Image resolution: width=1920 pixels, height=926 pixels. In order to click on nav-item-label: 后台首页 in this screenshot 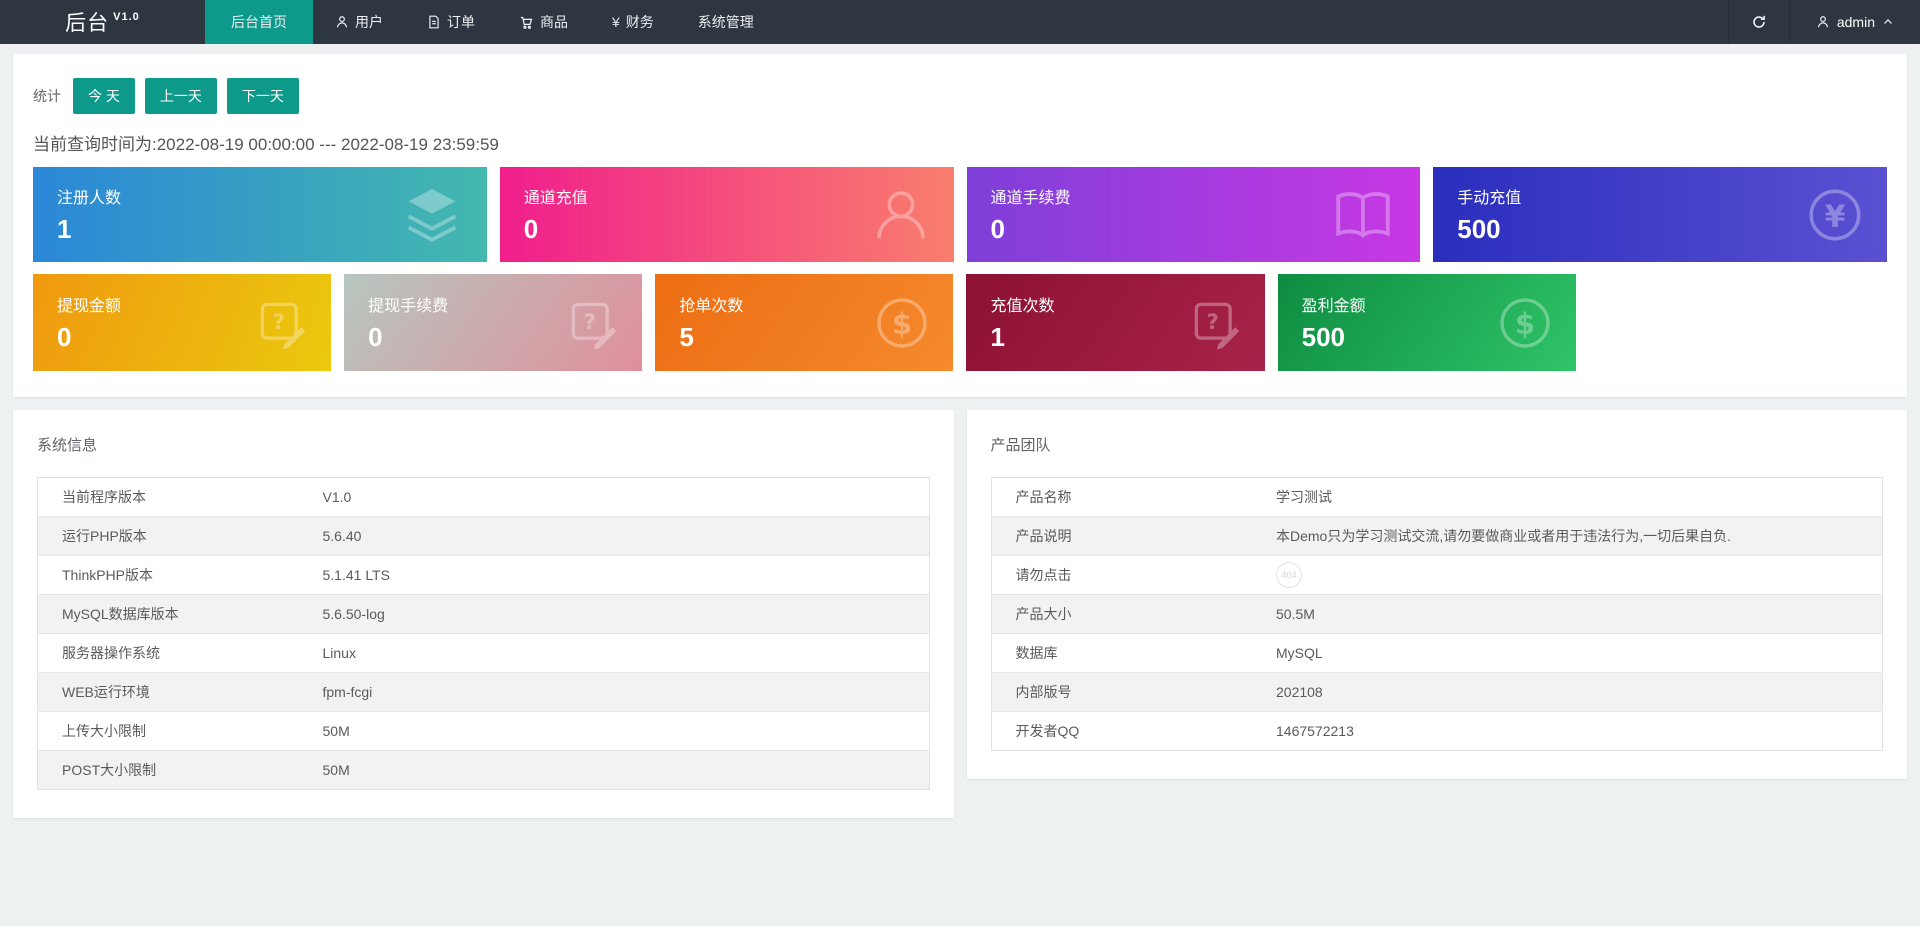, I will do `click(259, 22)`.